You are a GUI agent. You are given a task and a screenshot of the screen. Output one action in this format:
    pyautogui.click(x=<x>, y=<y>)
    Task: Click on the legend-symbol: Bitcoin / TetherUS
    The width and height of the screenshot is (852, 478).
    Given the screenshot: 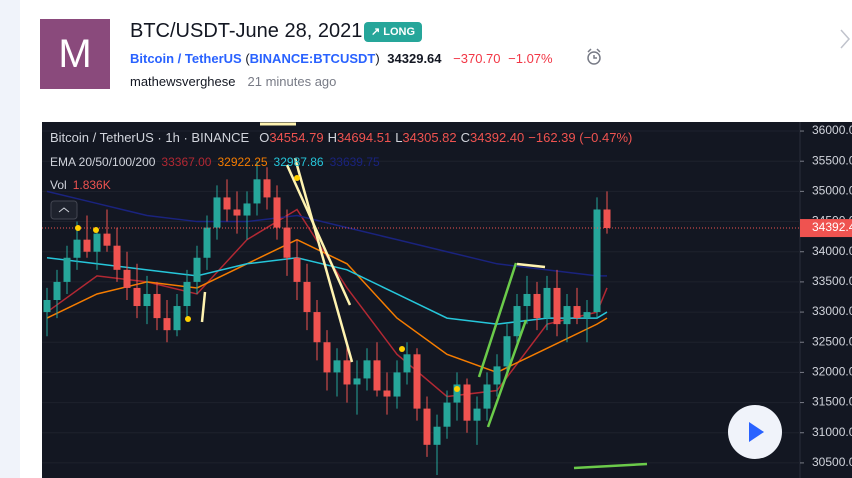 What is the action you would take?
    pyautogui.click(x=102, y=137)
    